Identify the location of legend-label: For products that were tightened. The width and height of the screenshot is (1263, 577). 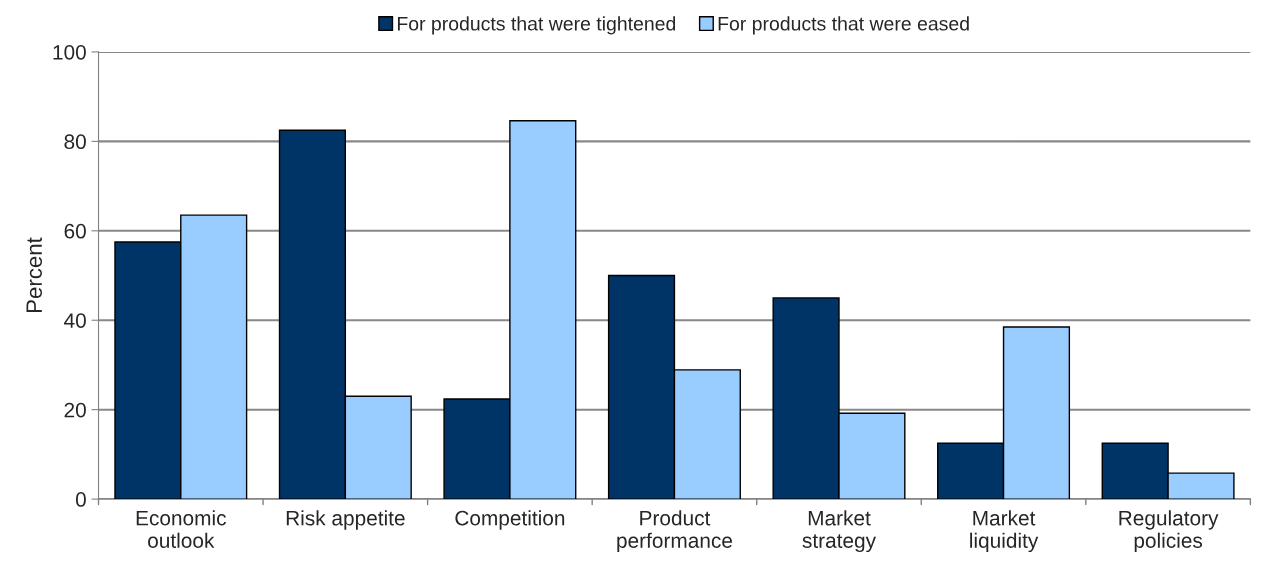
(536, 25).